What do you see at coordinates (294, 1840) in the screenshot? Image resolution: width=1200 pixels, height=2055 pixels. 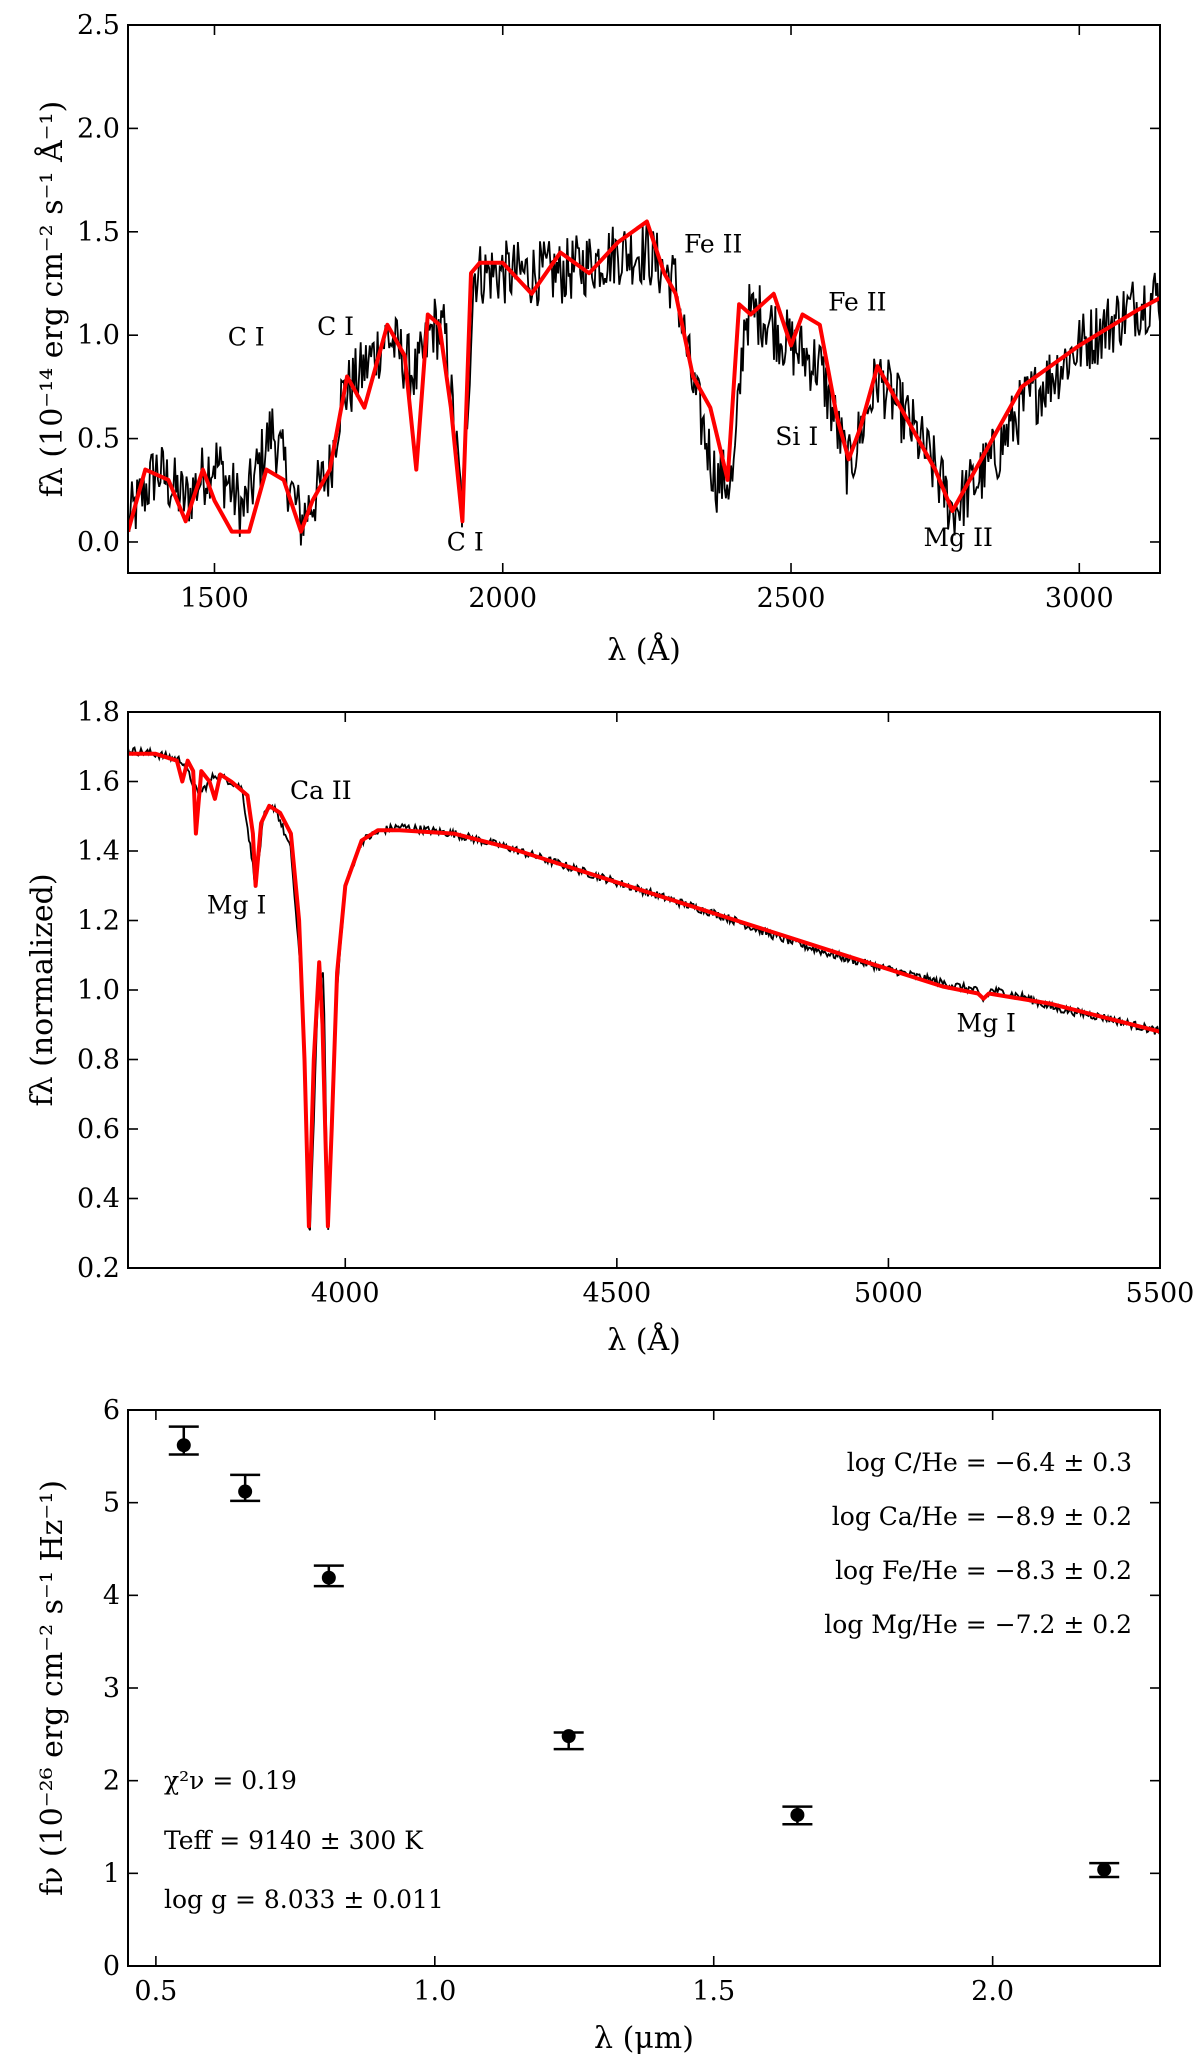 I see `fit-teff: Teff = 9140 ± 300 K` at bounding box center [294, 1840].